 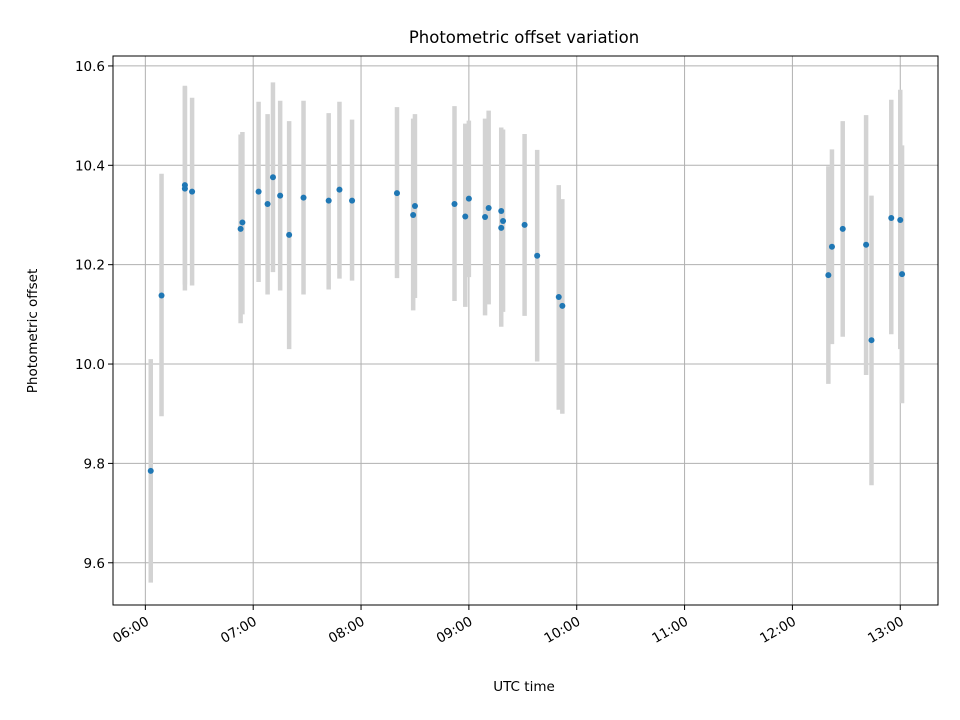 What do you see at coordinates (524, 37) in the screenshot?
I see `chart-title: Photometric offset variation` at bounding box center [524, 37].